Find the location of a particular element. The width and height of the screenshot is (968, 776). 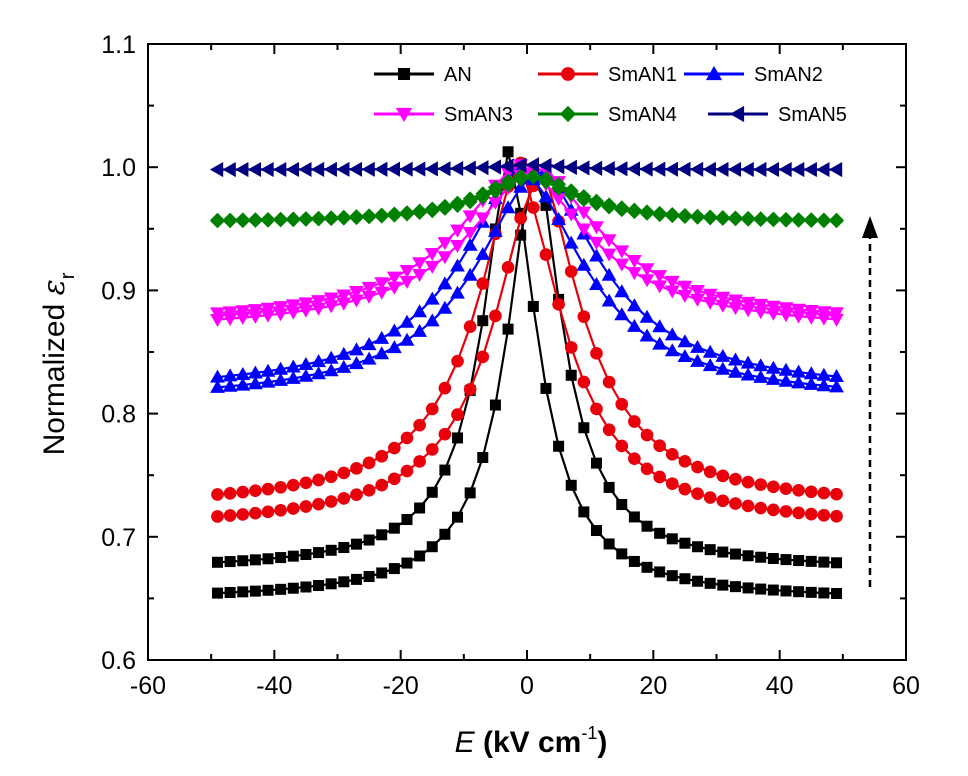

legend-marker-sman4 is located at coordinates (568, 114).